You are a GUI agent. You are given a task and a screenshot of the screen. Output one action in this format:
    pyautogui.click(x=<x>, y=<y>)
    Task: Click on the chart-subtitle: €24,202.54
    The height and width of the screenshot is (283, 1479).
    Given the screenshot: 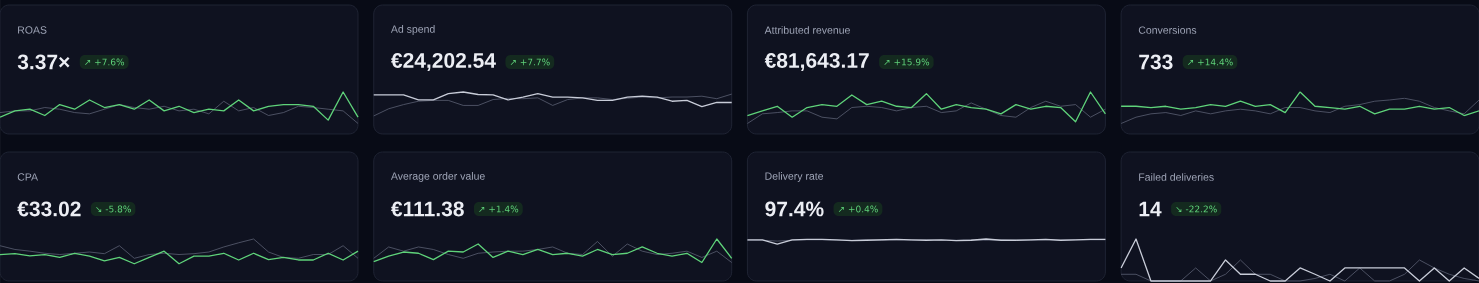 What is the action you would take?
    pyautogui.click(x=443, y=62)
    